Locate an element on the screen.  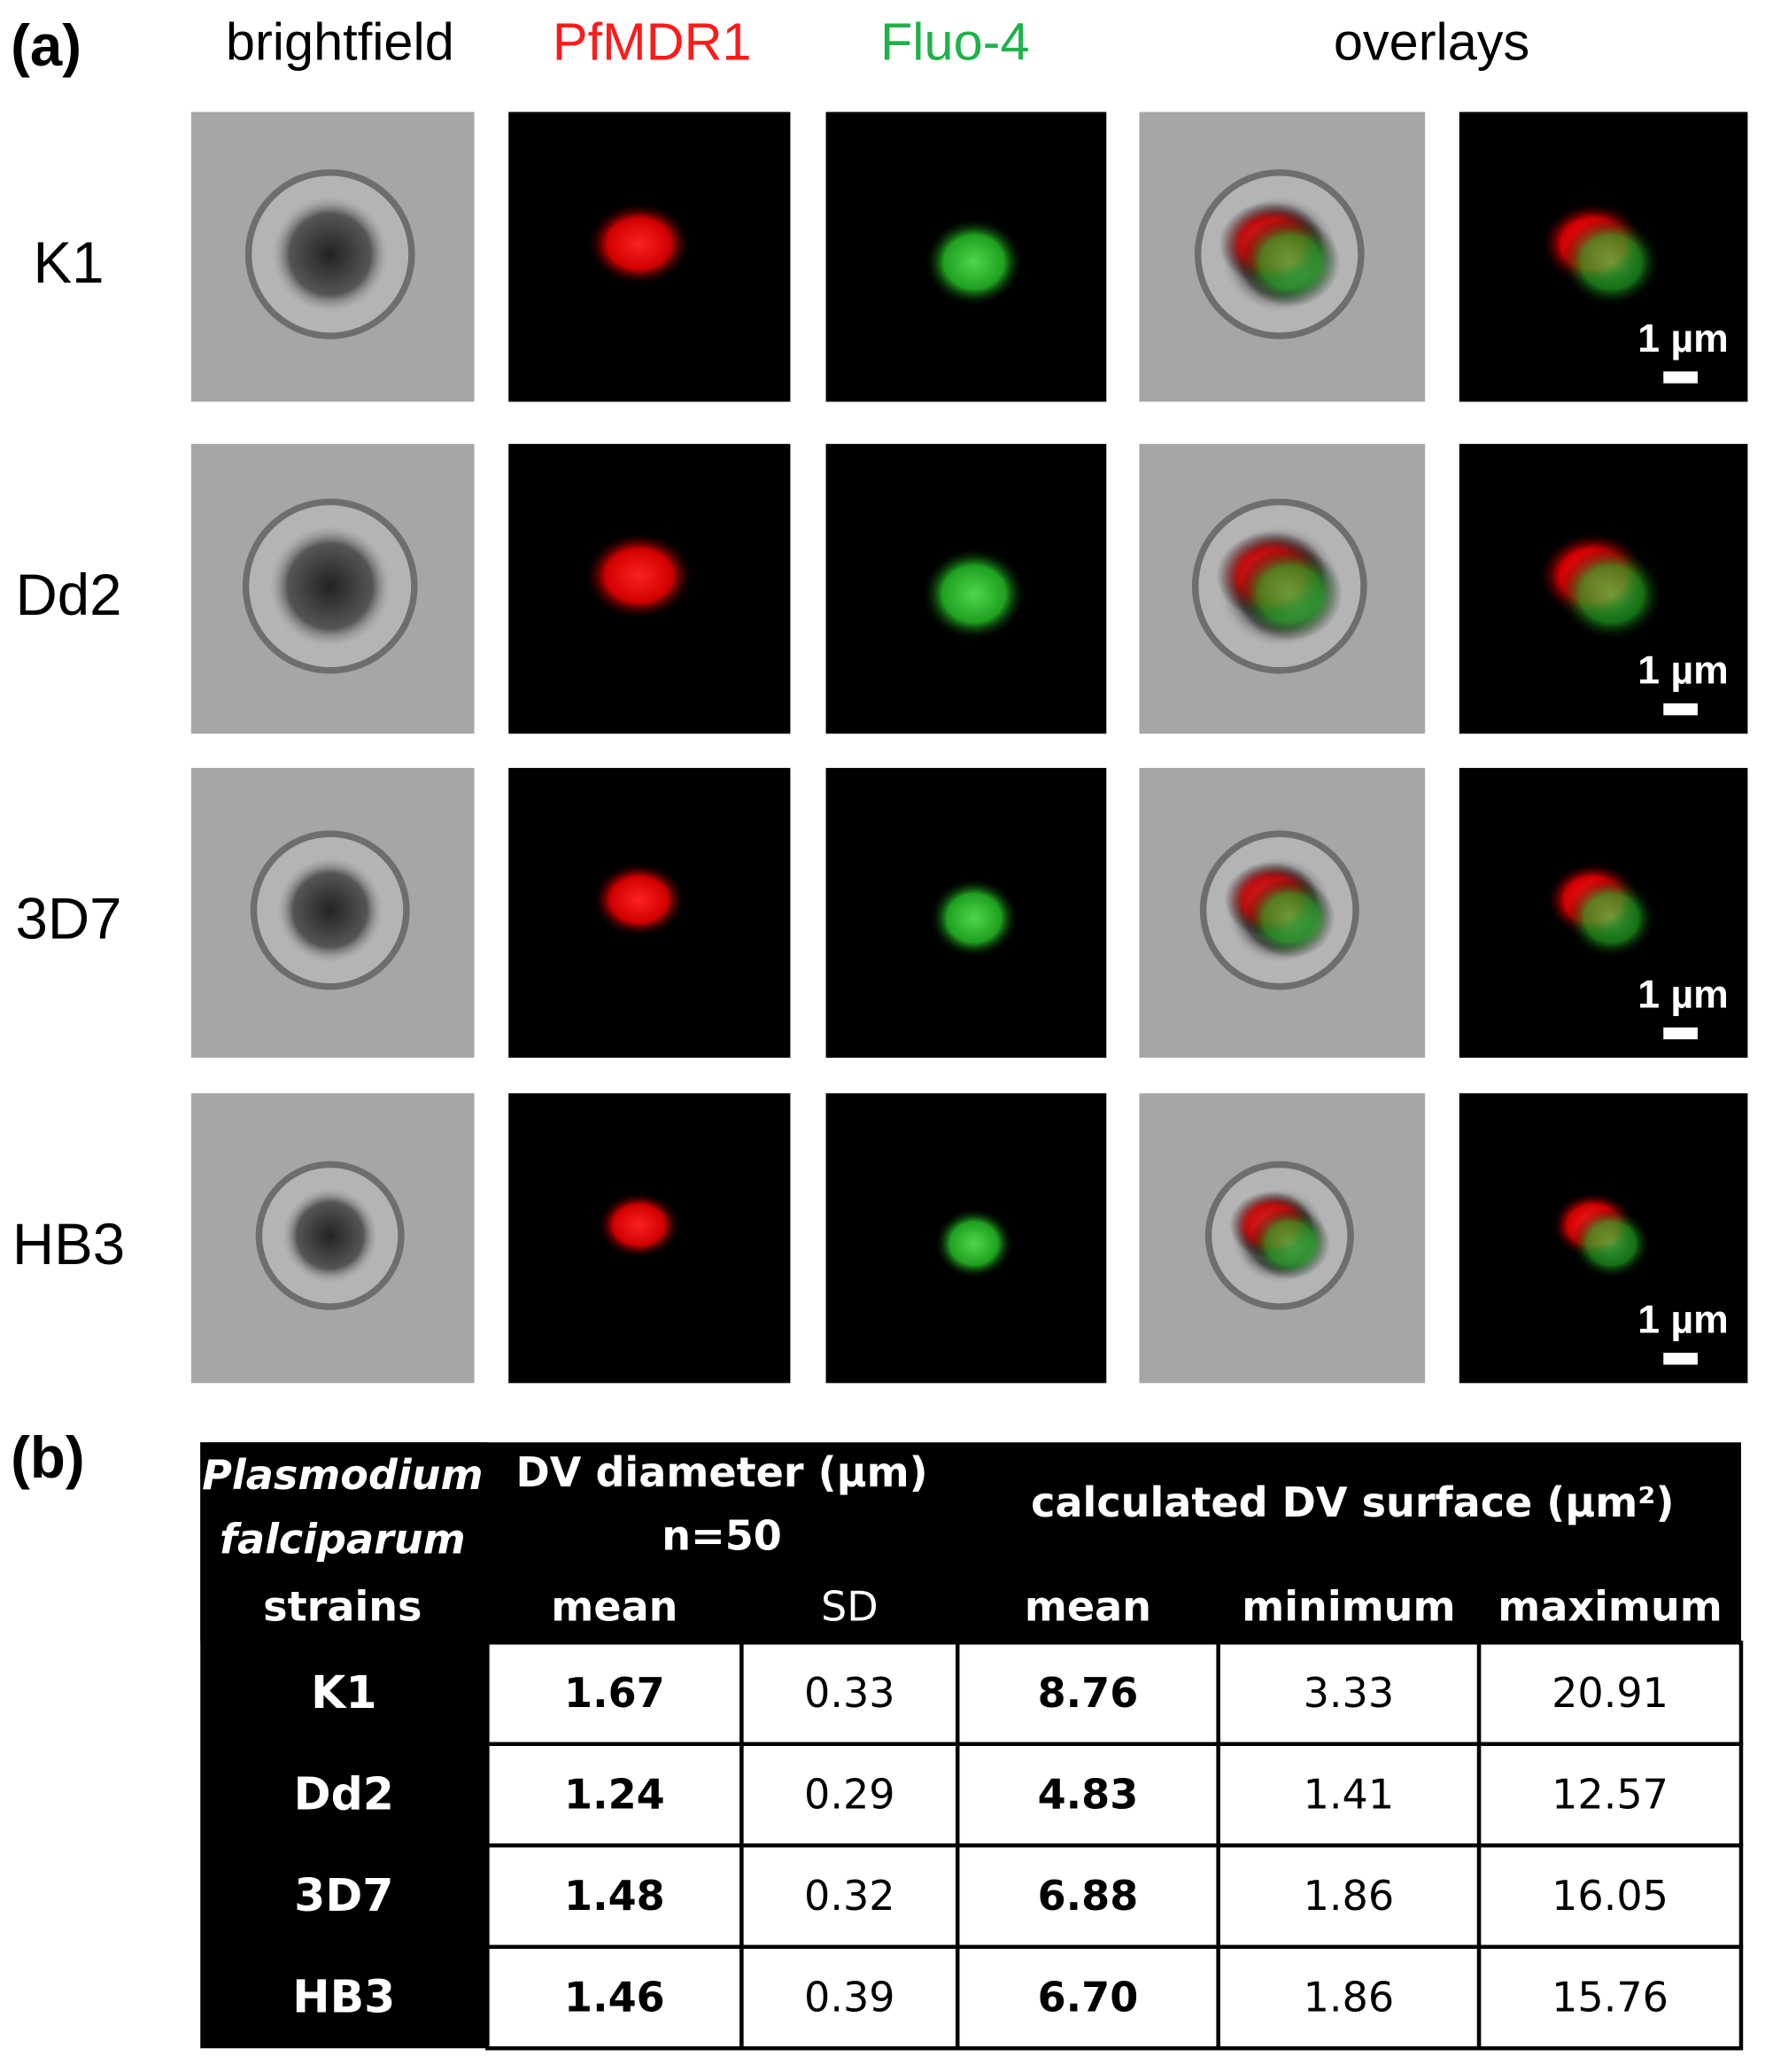
table-value: 12.57 is located at coordinates (1610, 1794).